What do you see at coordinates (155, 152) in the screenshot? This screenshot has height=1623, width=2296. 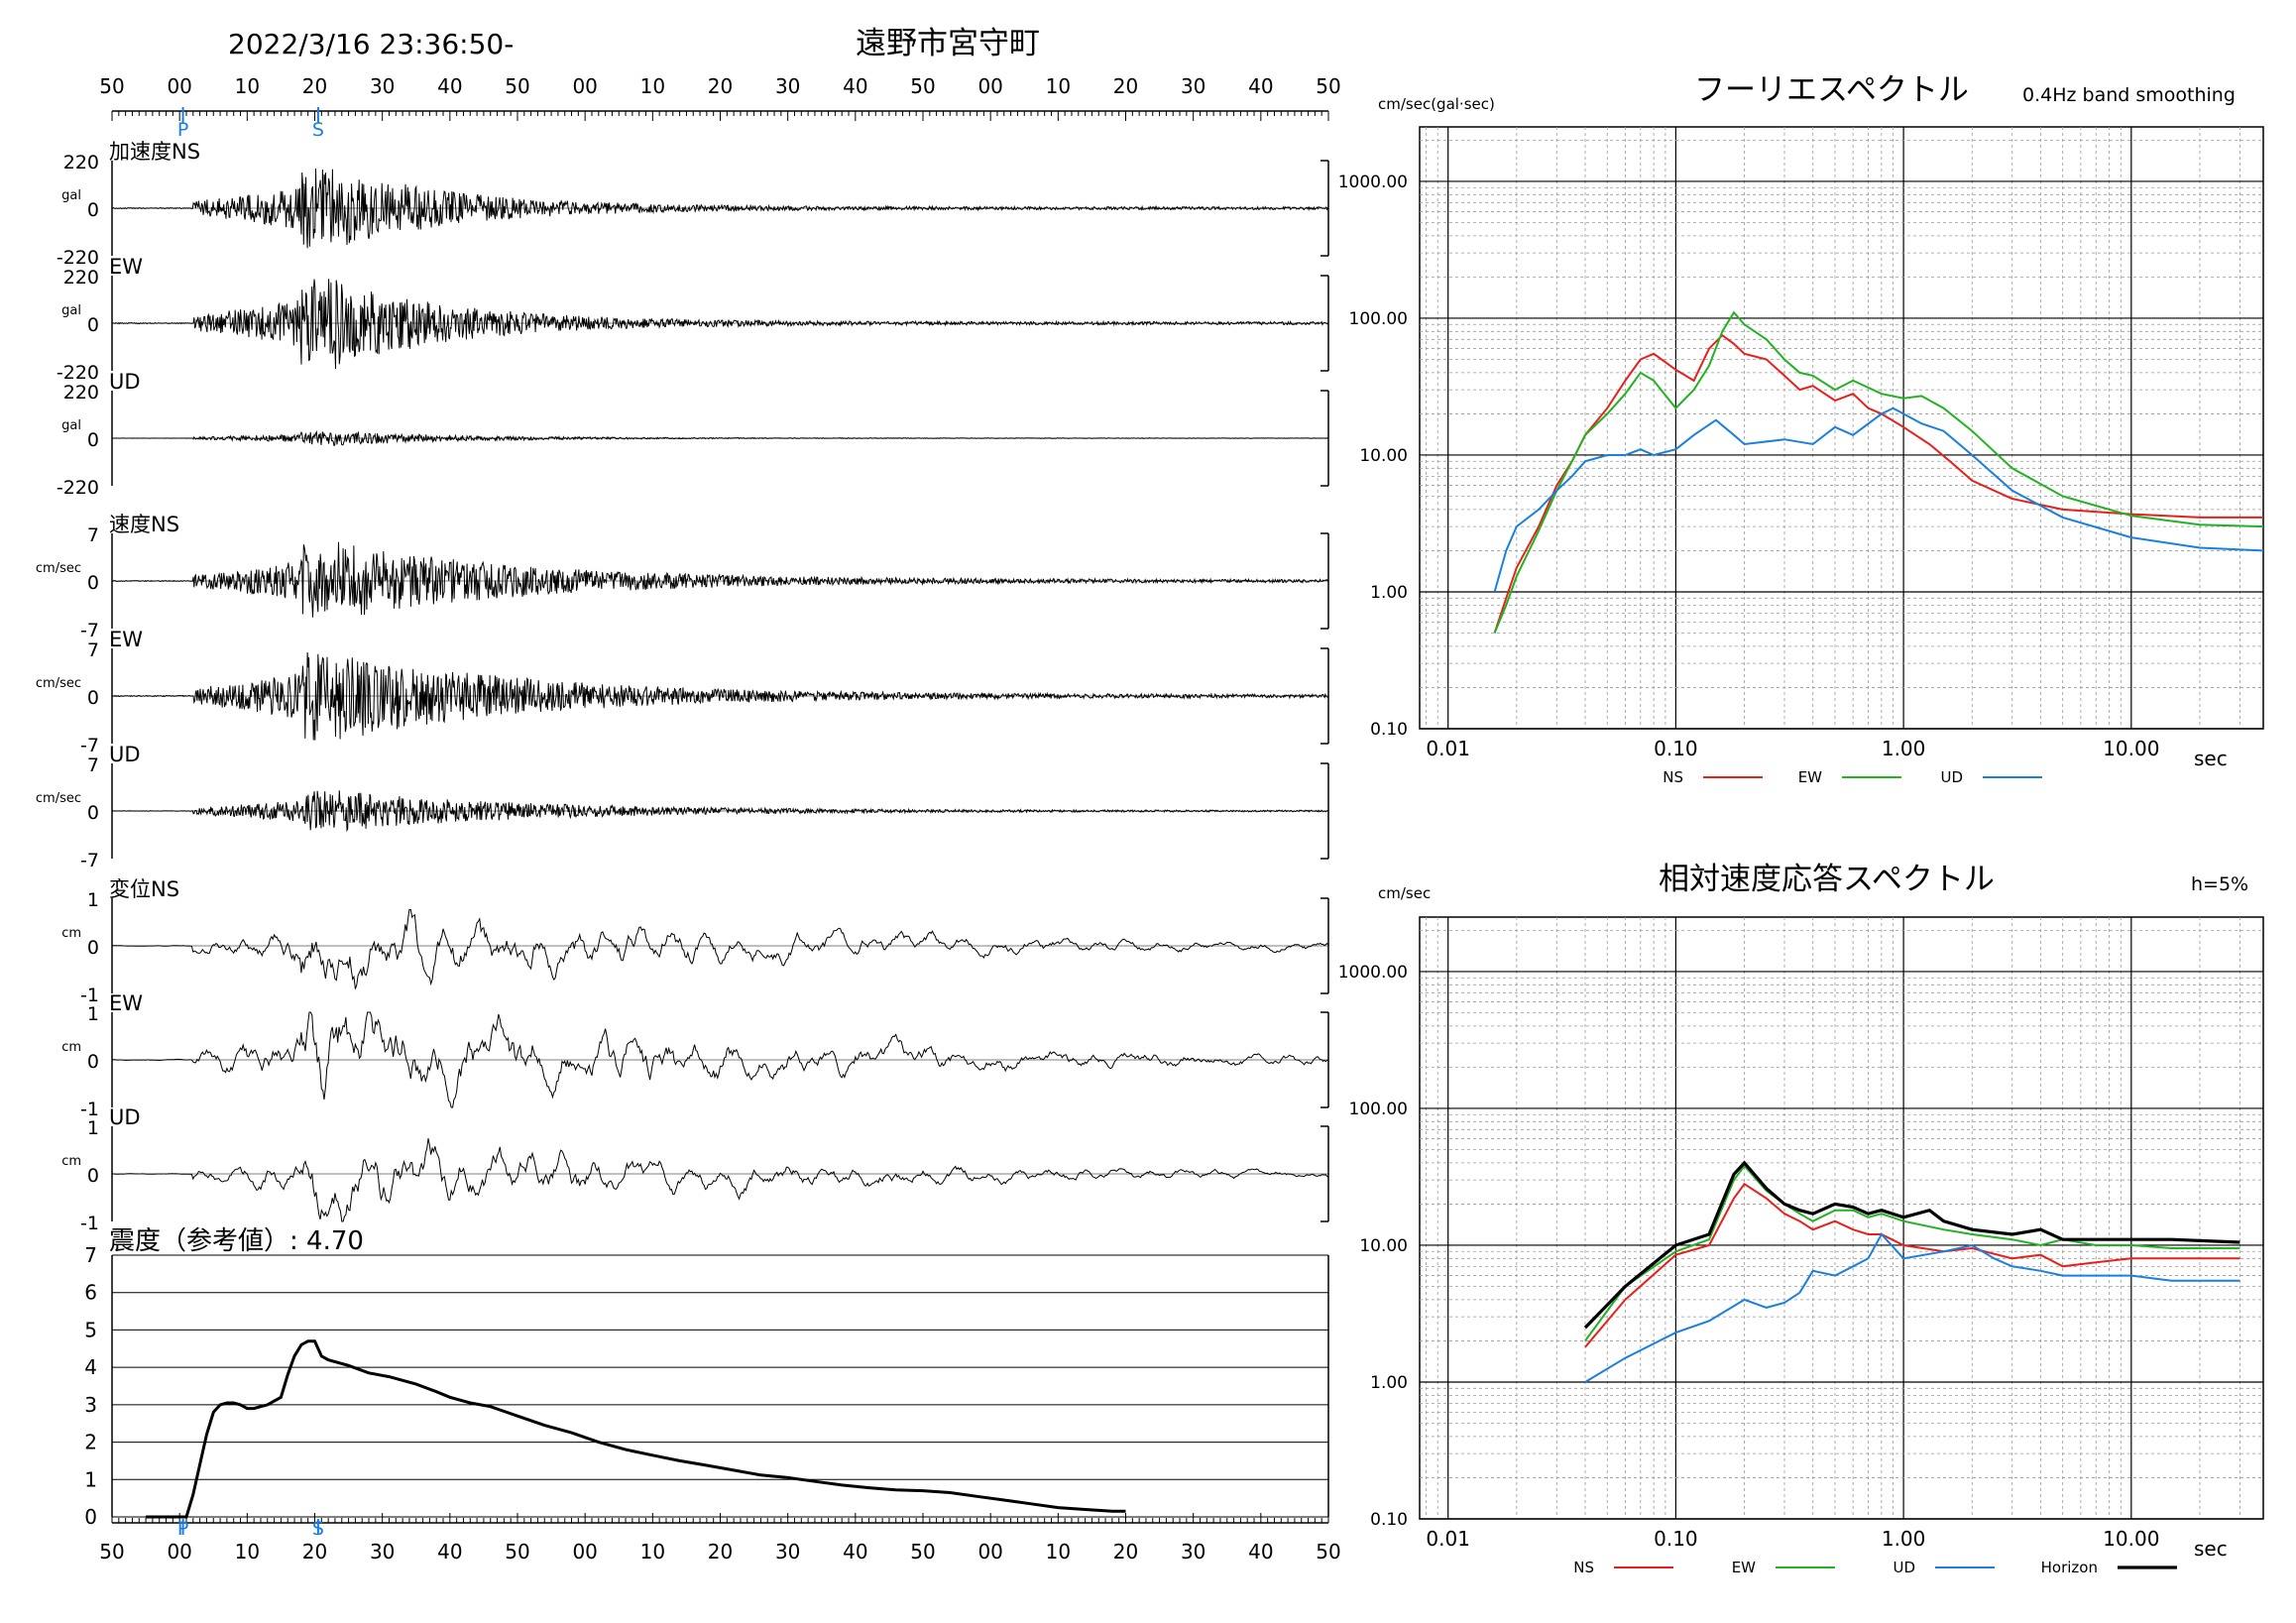 I see `waveform-label: 加速度NS` at bounding box center [155, 152].